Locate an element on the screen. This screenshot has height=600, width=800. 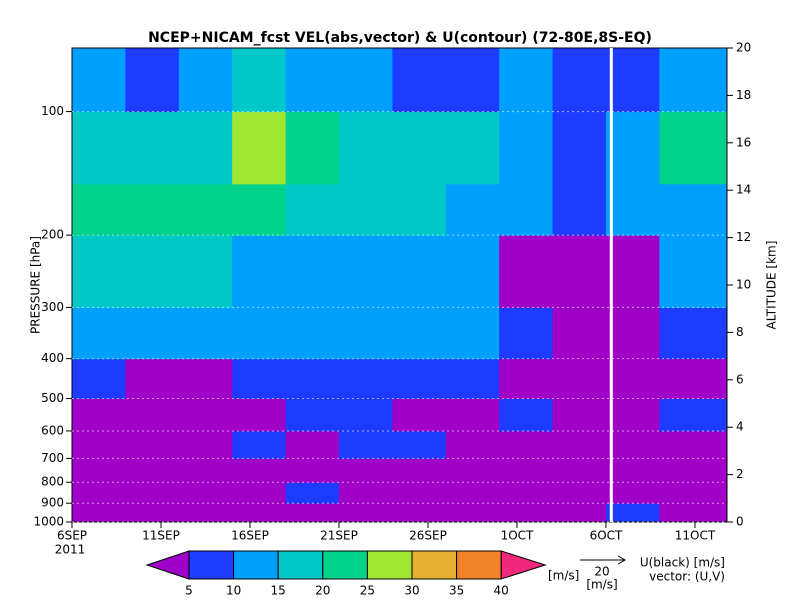
vector-ref-head is located at coordinates (622, 560).